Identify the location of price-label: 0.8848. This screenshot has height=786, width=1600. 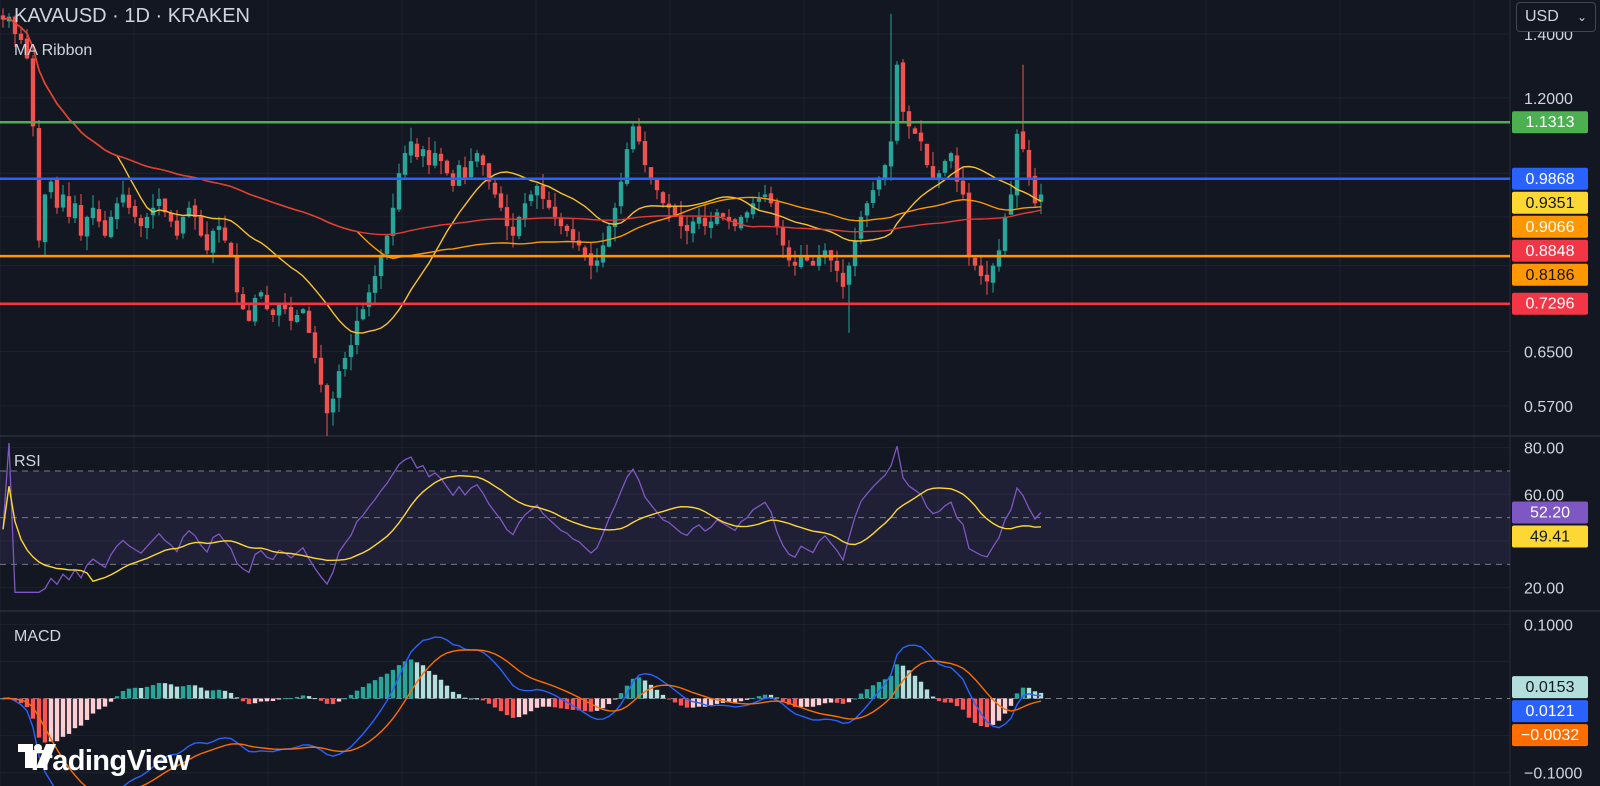
(1550, 250).